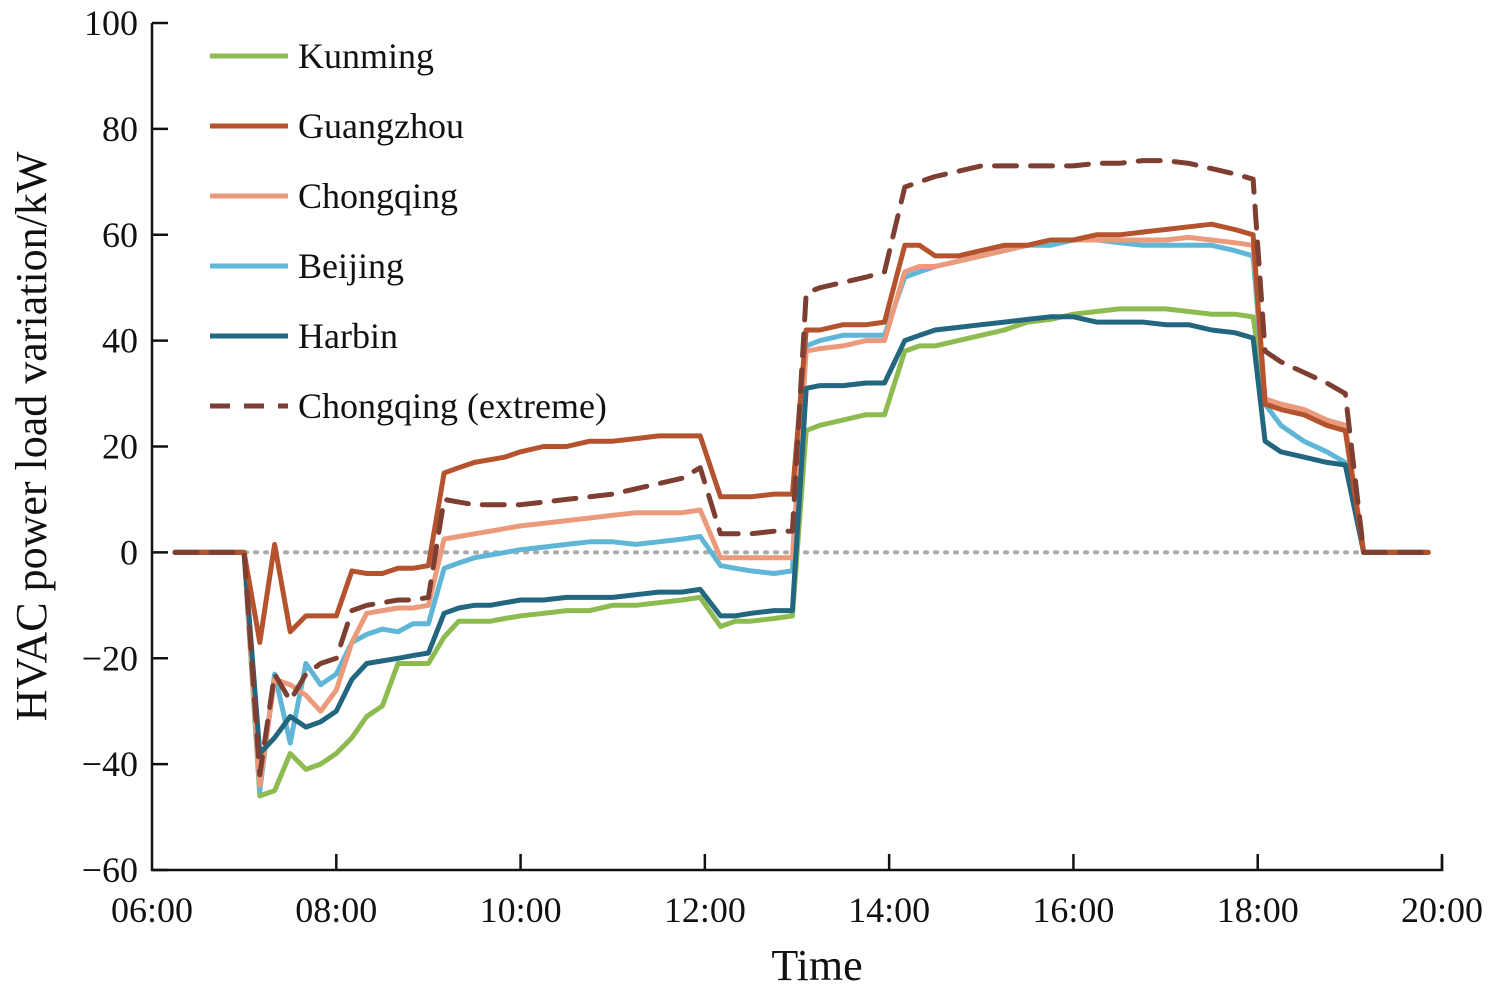 Image resolution: width=1500 pixels, height=997 pixels. Describe the element at coordinates (351, 266) in the screenshot. I see `legend-label: Beijing` at that location.